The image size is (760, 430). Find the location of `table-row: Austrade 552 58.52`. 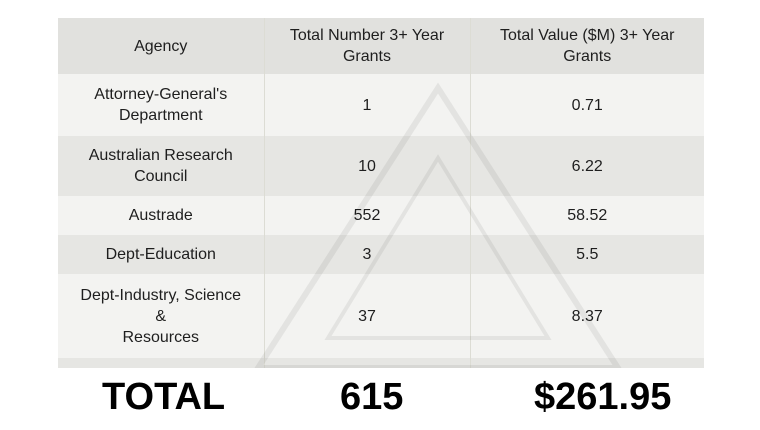

table-row: Austrade 552 58.52 is located at coordinates (381, 215).